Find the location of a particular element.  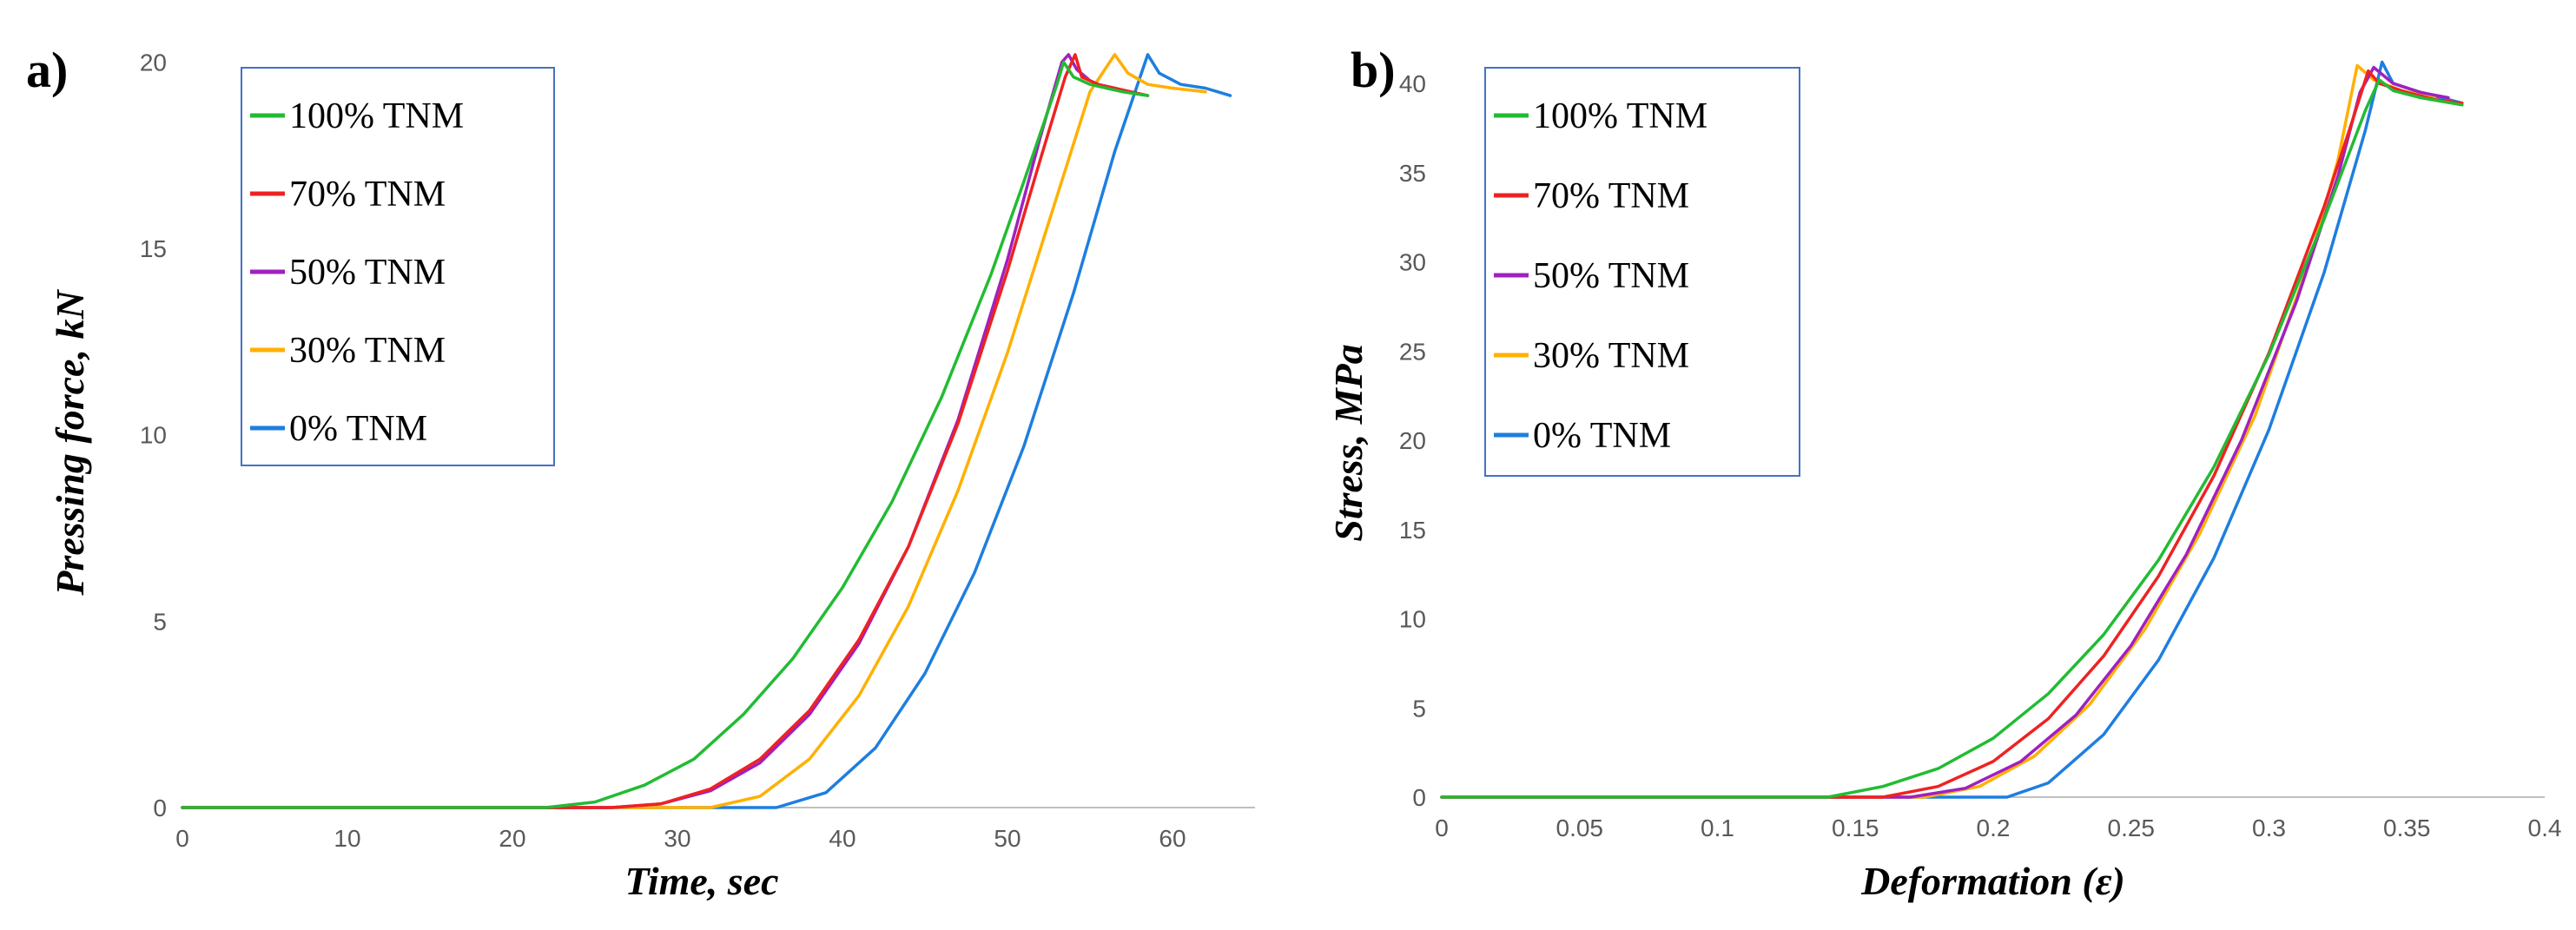

x-tick-label: 0.05 is located at coordinates (1580, 828).